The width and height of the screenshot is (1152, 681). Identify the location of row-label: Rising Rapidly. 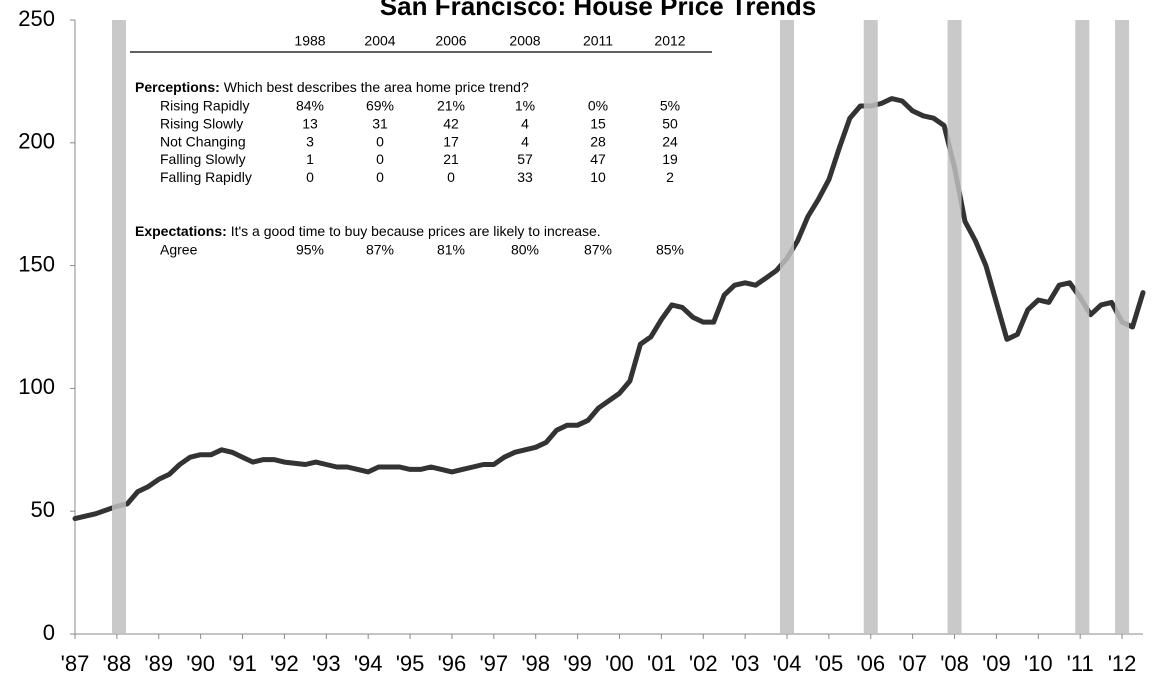
(204, 106).